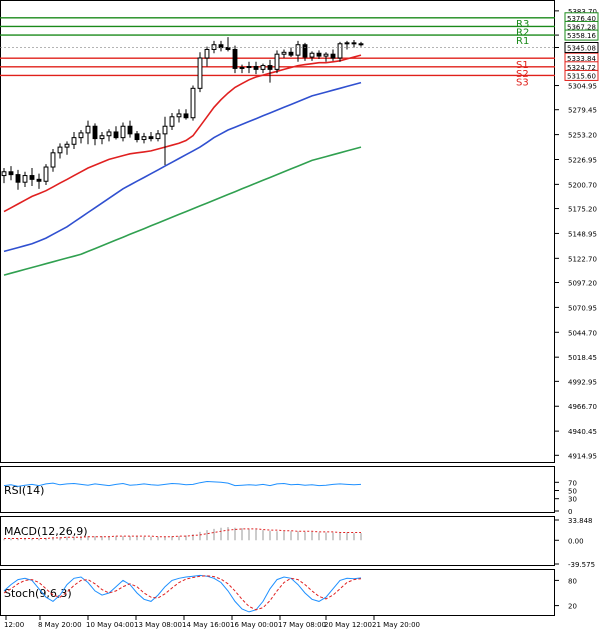 This screenshot has width=600, height=631. I want to click on time-tick-label: 14 May 16:00, so click(206, 625).